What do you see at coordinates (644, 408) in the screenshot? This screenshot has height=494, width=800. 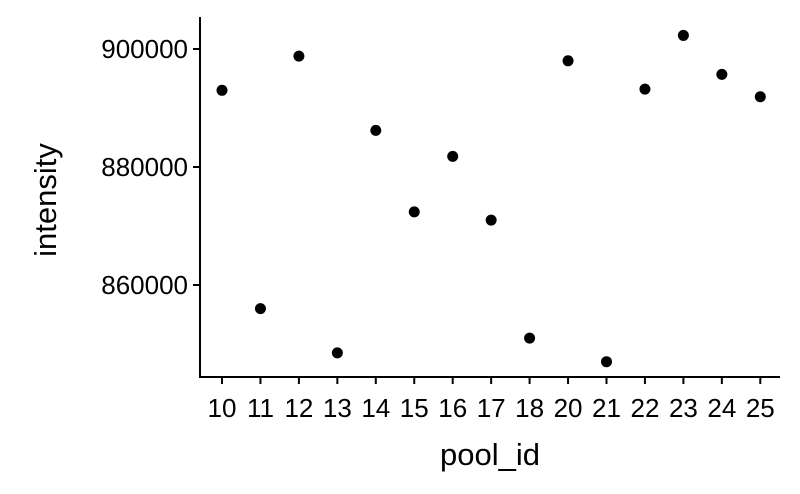 I see `x-tick-label: 22` at bounding box center [644, 408].